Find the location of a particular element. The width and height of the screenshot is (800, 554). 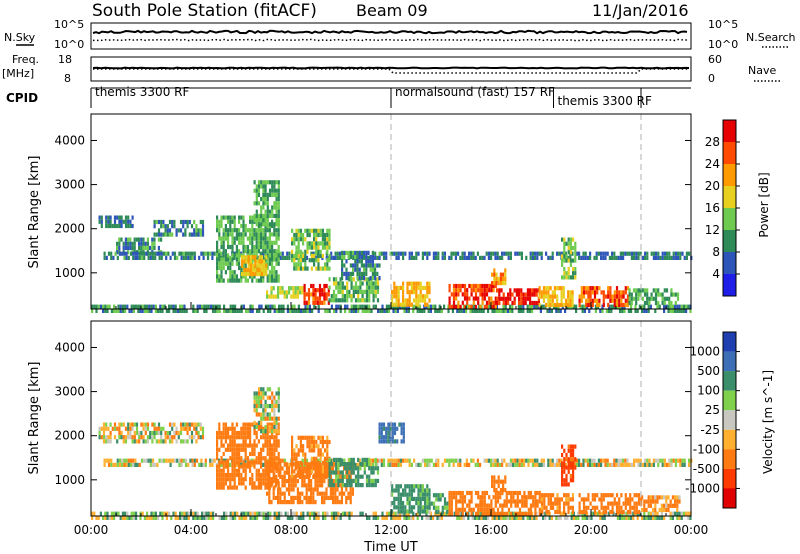

freq-panel-frame is located at coordinates (391, 69).